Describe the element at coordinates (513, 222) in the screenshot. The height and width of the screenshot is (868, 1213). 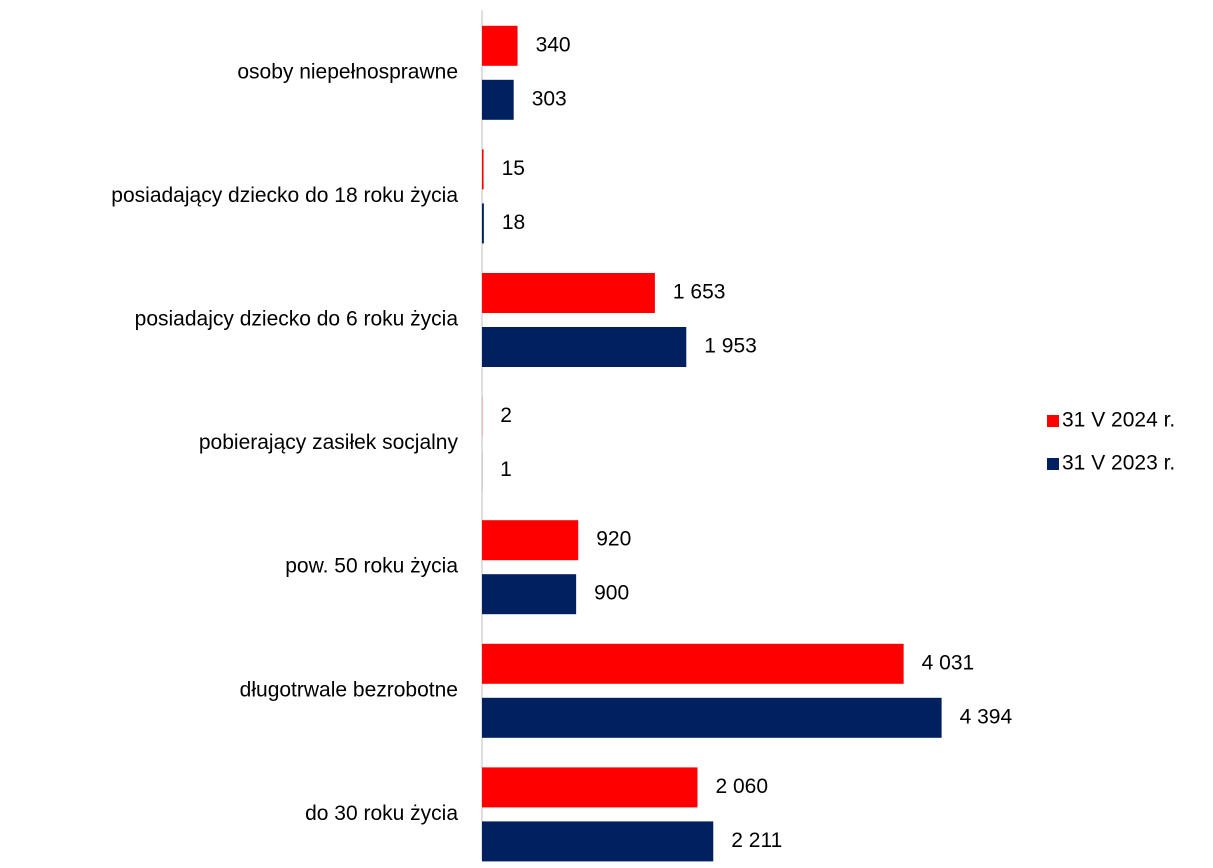
I see `value-label: 18` at that location.